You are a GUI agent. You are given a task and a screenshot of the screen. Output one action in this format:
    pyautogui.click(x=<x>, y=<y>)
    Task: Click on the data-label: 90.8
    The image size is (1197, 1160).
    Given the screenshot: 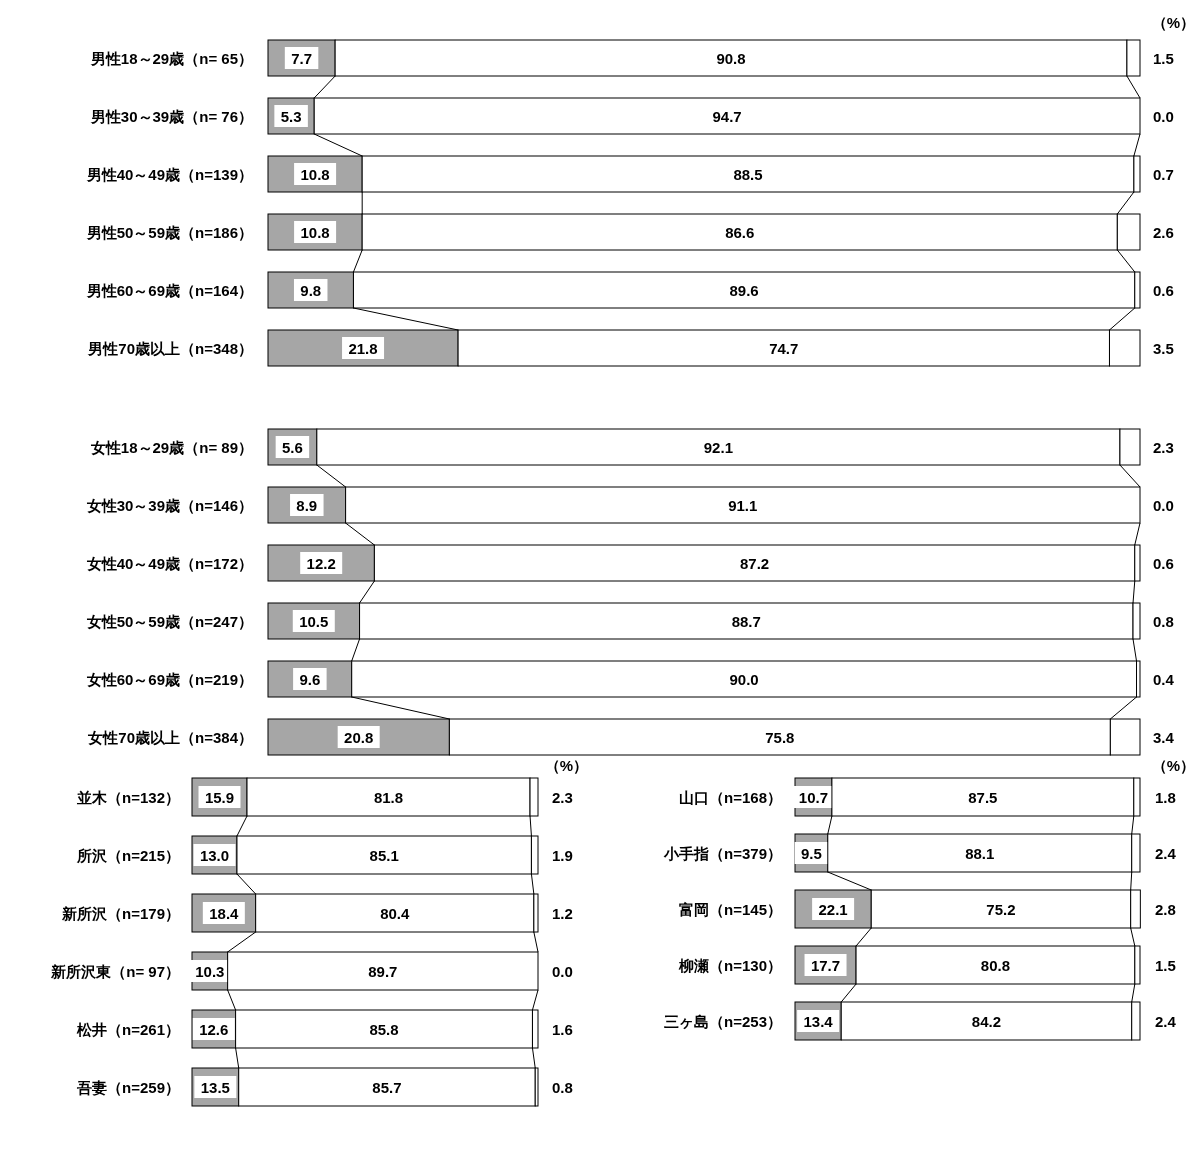 What is the action you would take?
    pyautogui.click(x=731, y=58)
    